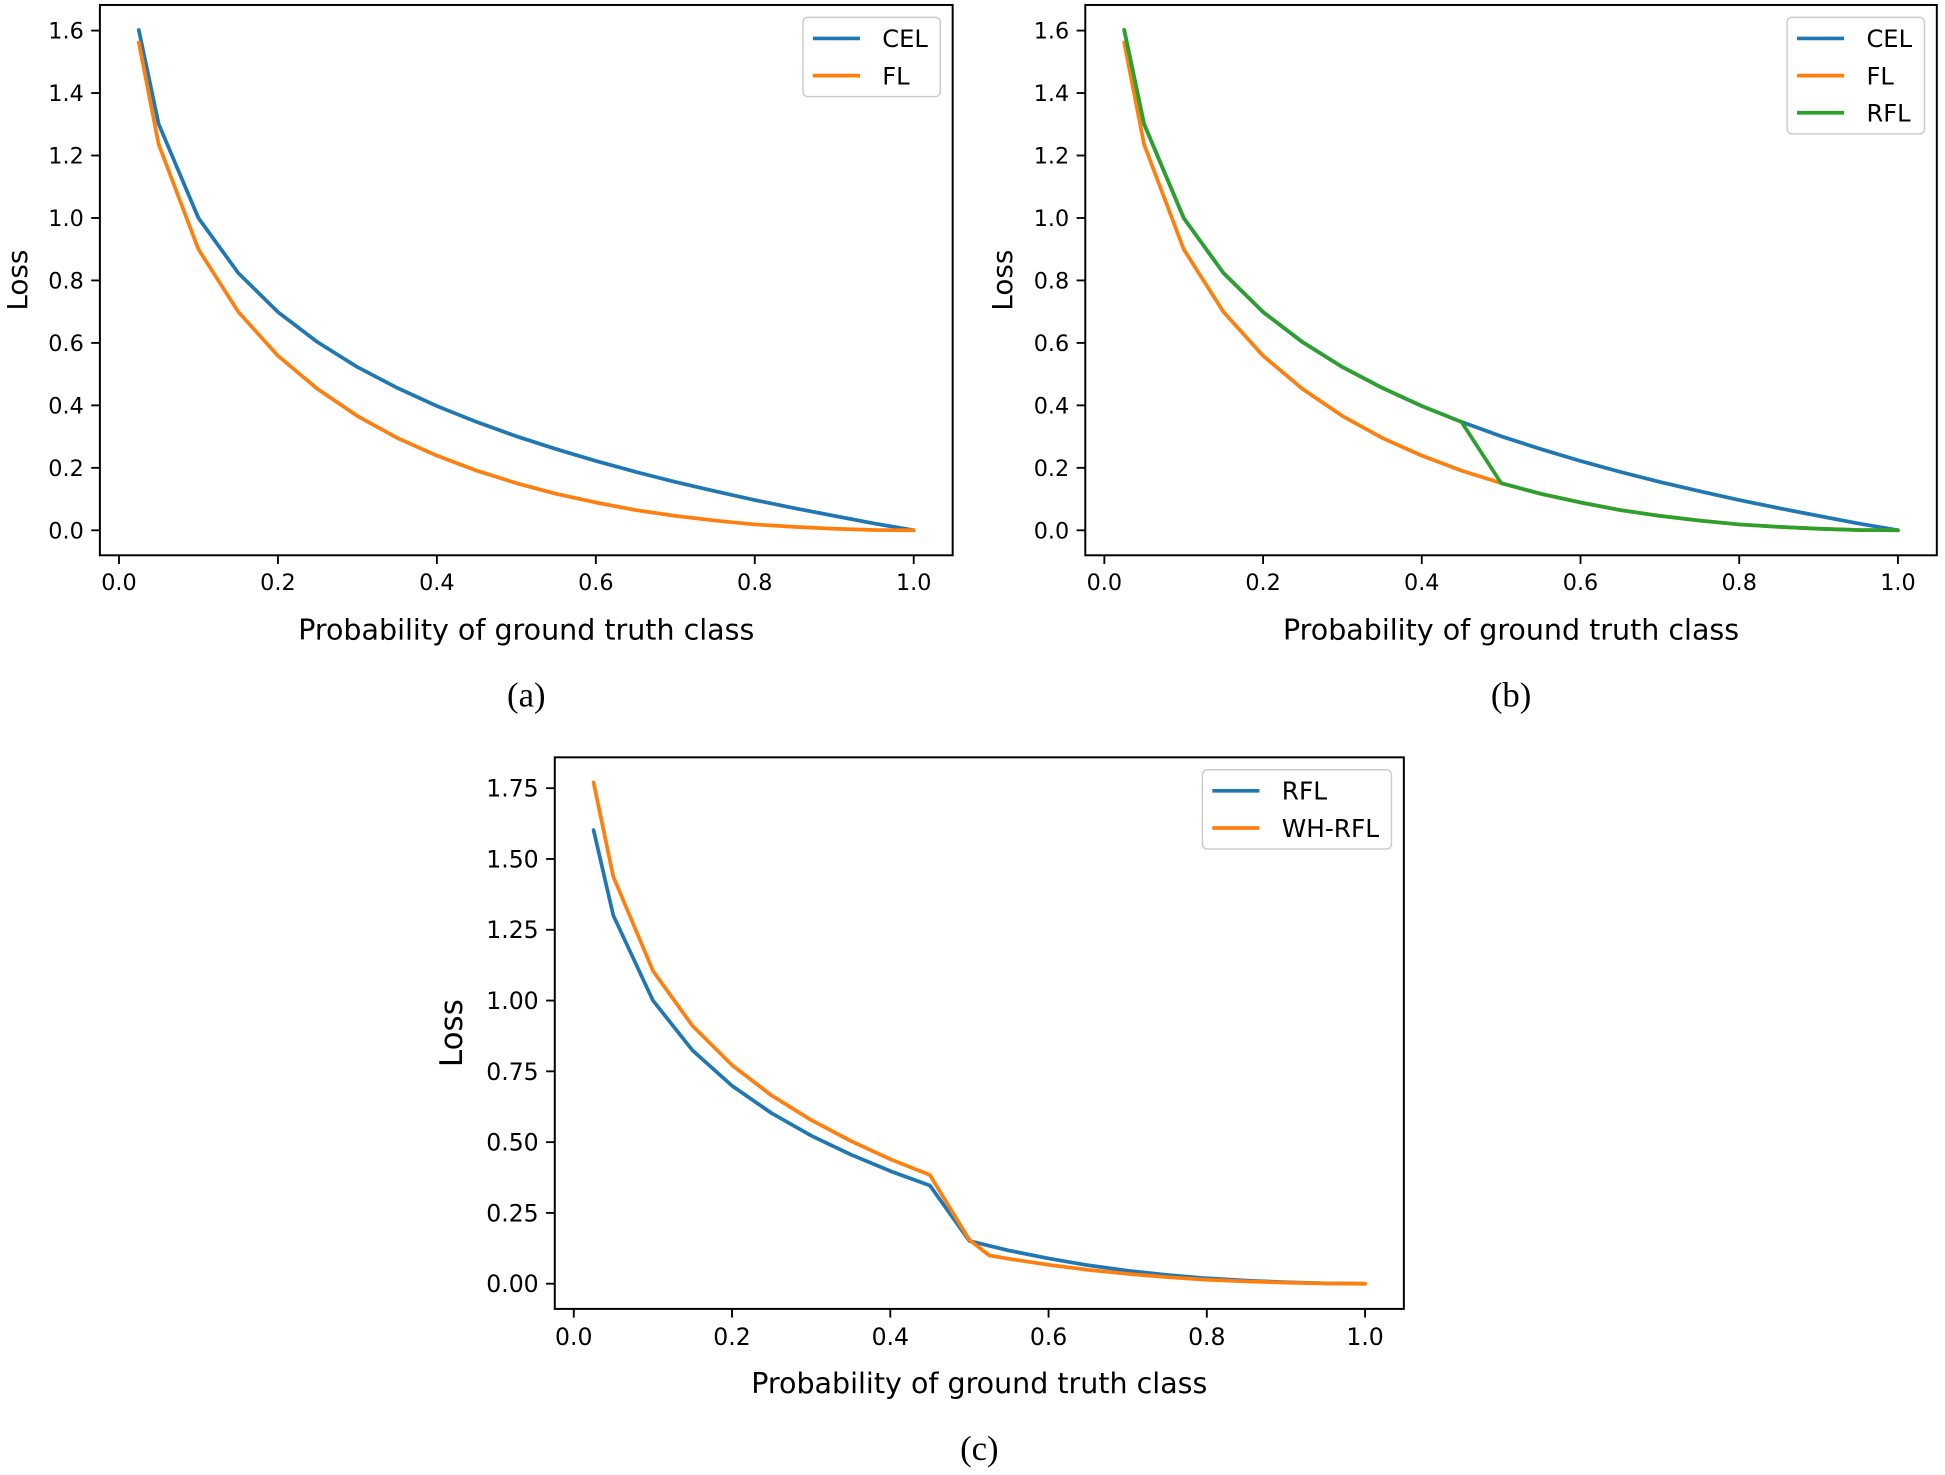  Describe the element at coordinates (512, 789) in the screenshot. I see `y-tick-label: 1.75` at that location.